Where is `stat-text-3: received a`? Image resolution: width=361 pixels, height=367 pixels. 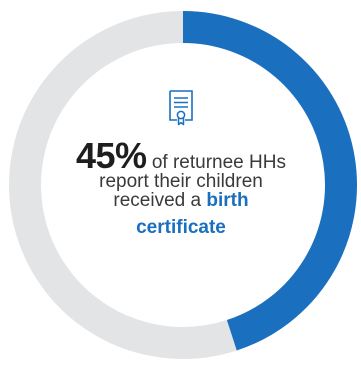 stat-text-3: received a is located at coordinates (160, 200).